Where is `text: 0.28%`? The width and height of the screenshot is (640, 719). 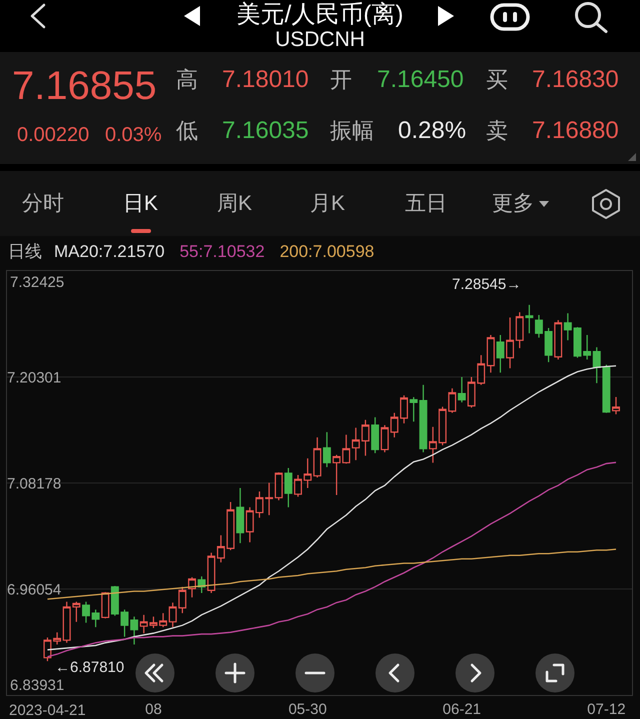 text: 0.28% is located at coordinates (432, 130).